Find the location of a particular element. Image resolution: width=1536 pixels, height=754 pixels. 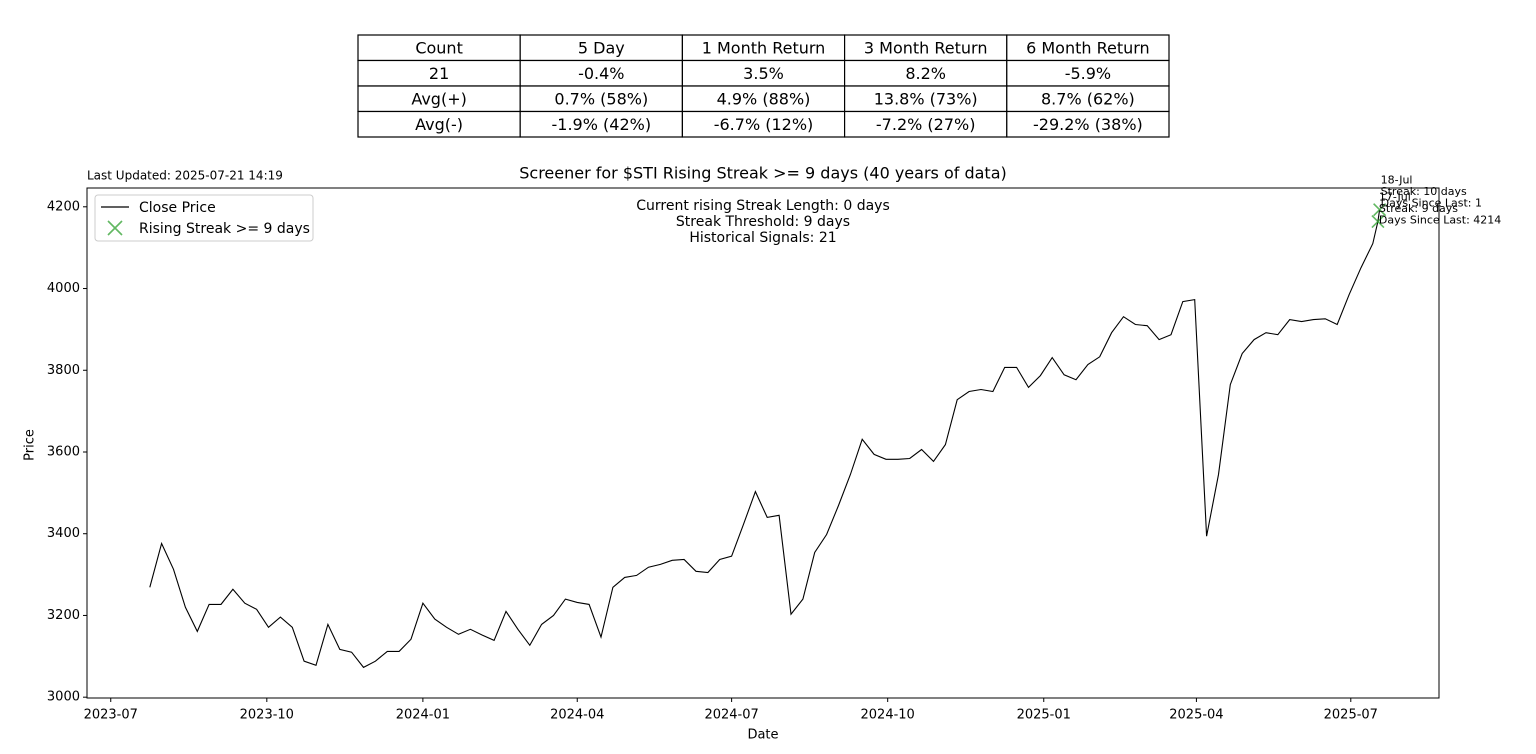

y-axis-label: Price is located at coordinates (30, 445).